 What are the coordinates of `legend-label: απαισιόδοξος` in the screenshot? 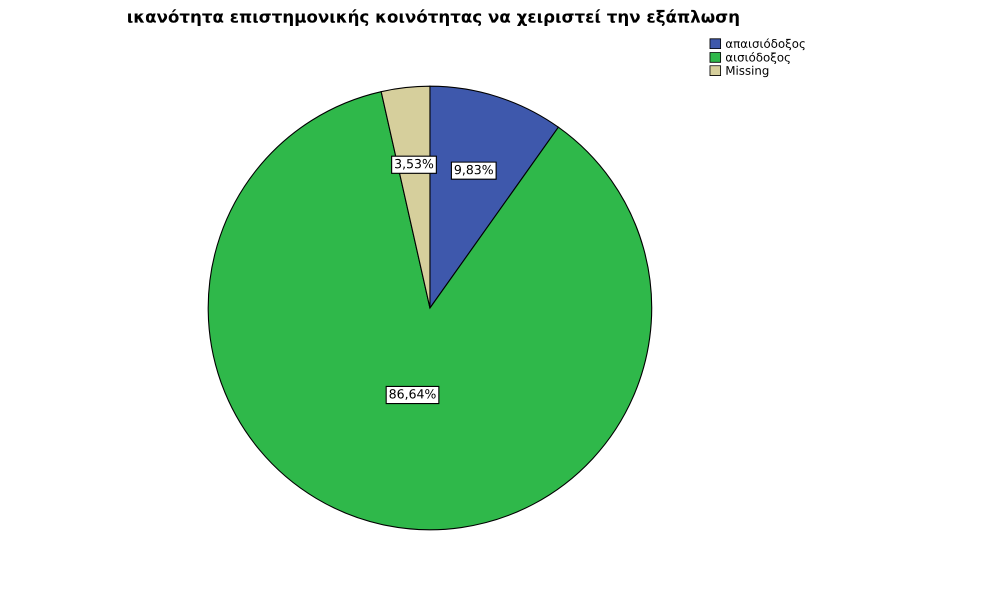 It's located at (765, 44).